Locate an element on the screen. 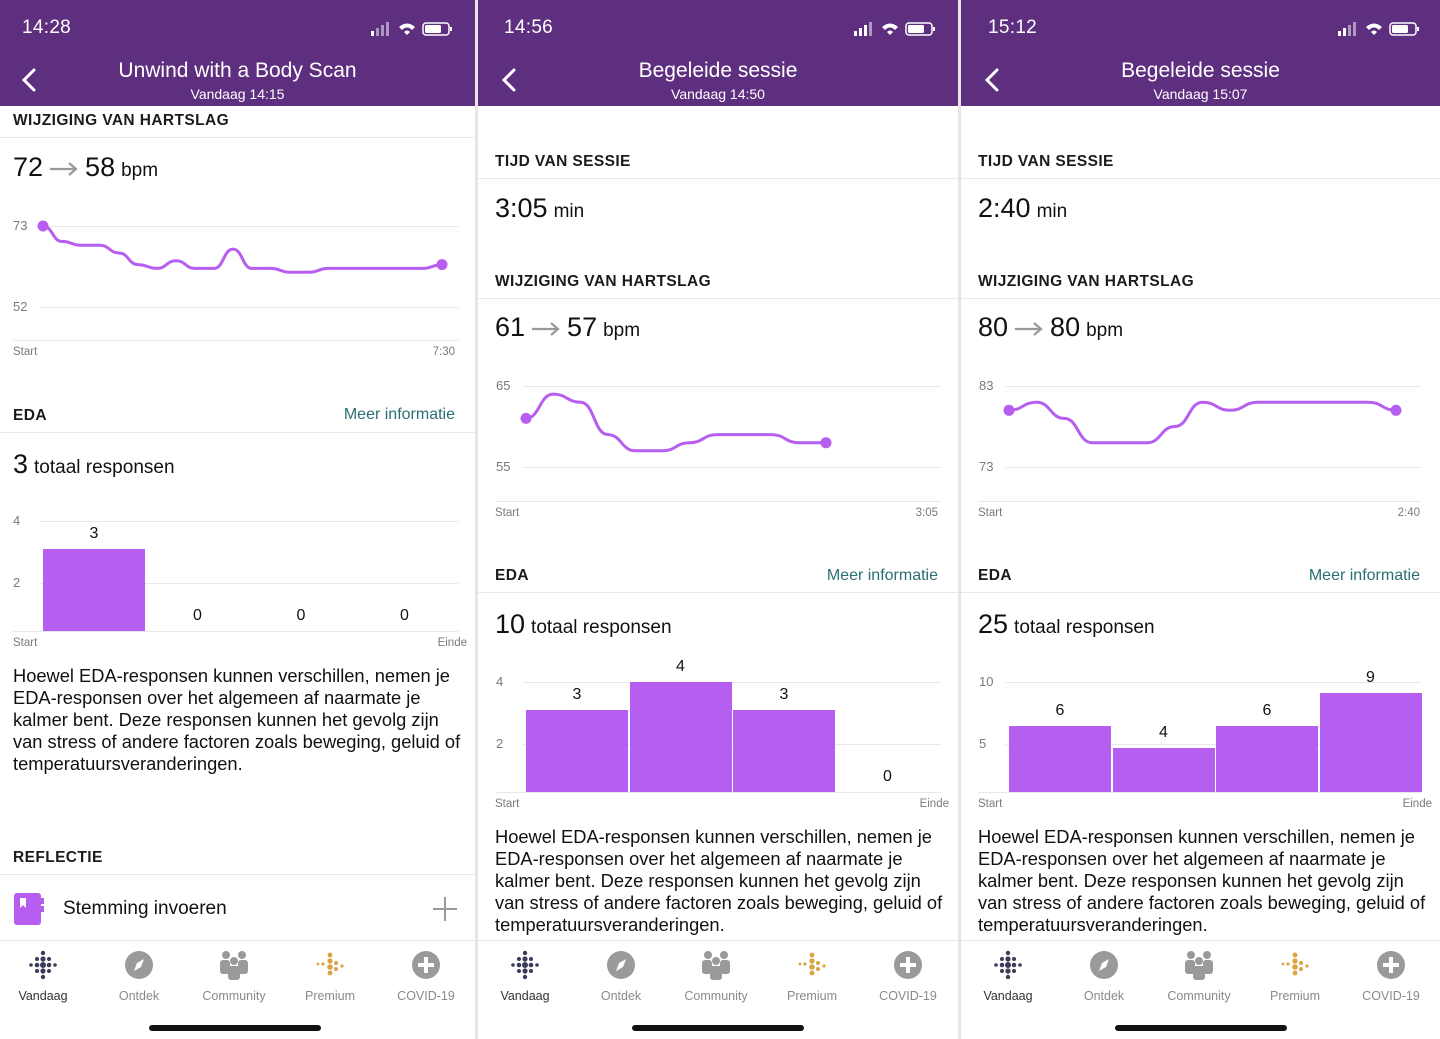  hr-to: 58 is located at coordinates (100, 167).